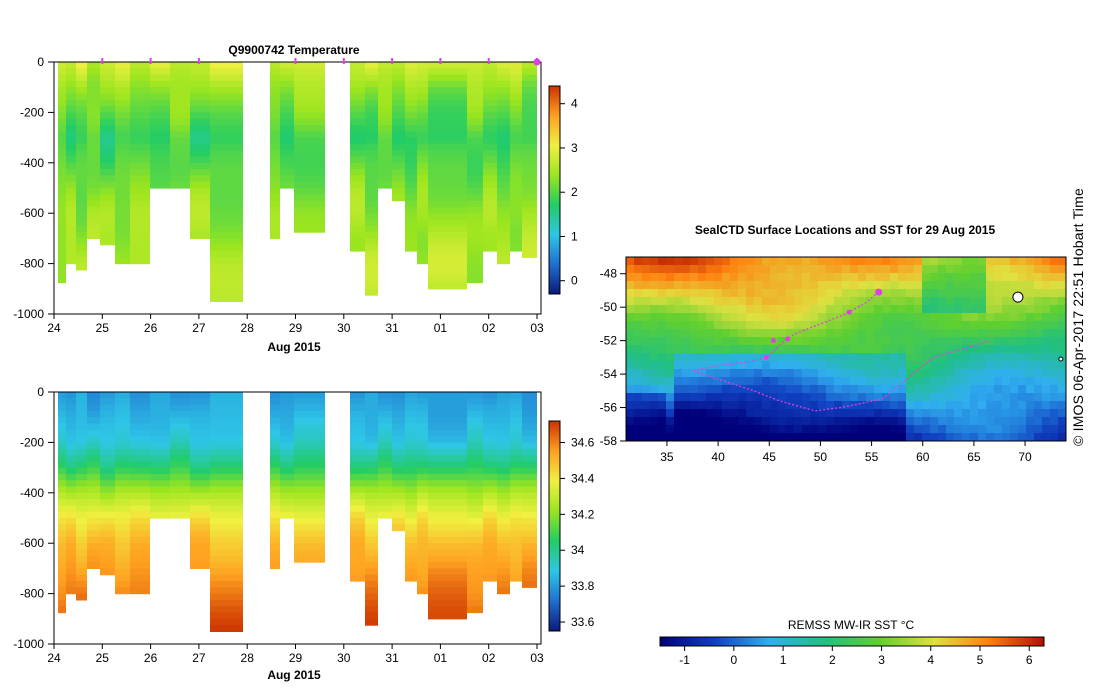 The height and width of the screenshot is (700, 1099). Describe the element at coordinates (574, 236) in the screenshot. I see `colorbar-tick-label: 1` at that location.